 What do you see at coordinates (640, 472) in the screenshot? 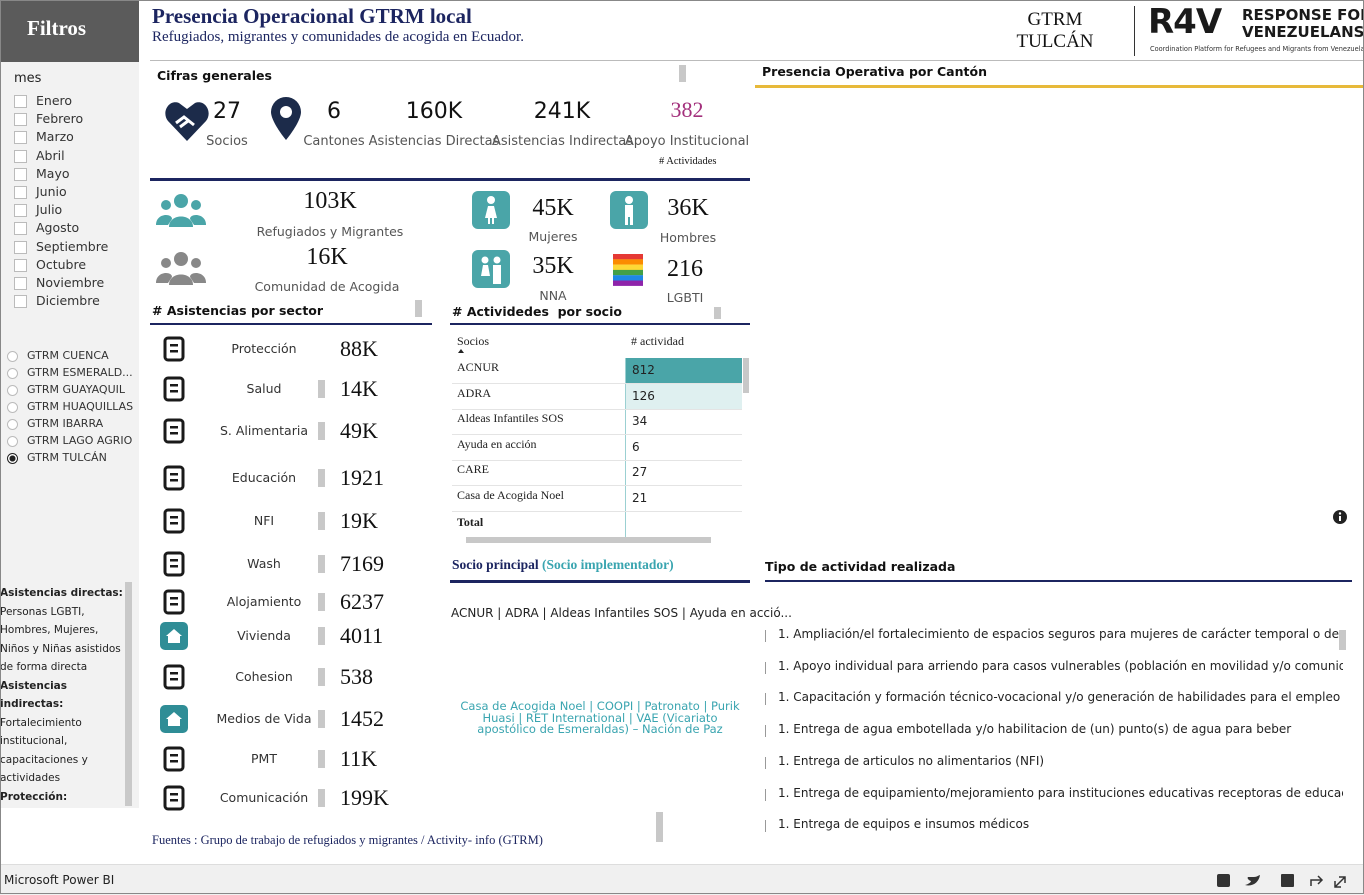
I see `count-cell: 27` at bounding box center [640, 472].